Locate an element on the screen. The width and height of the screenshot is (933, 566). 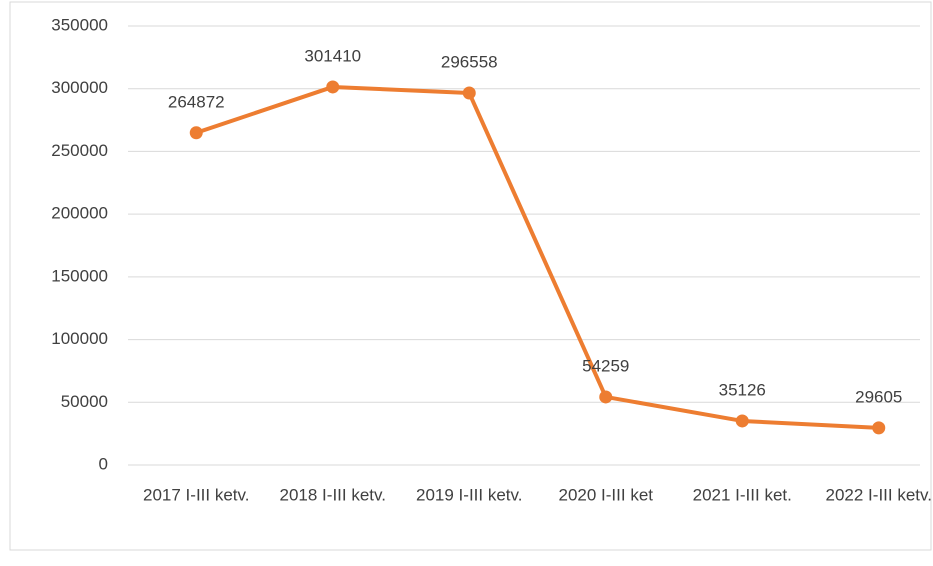
y-tick-label: 300000 is located at coordinates (79, 87).